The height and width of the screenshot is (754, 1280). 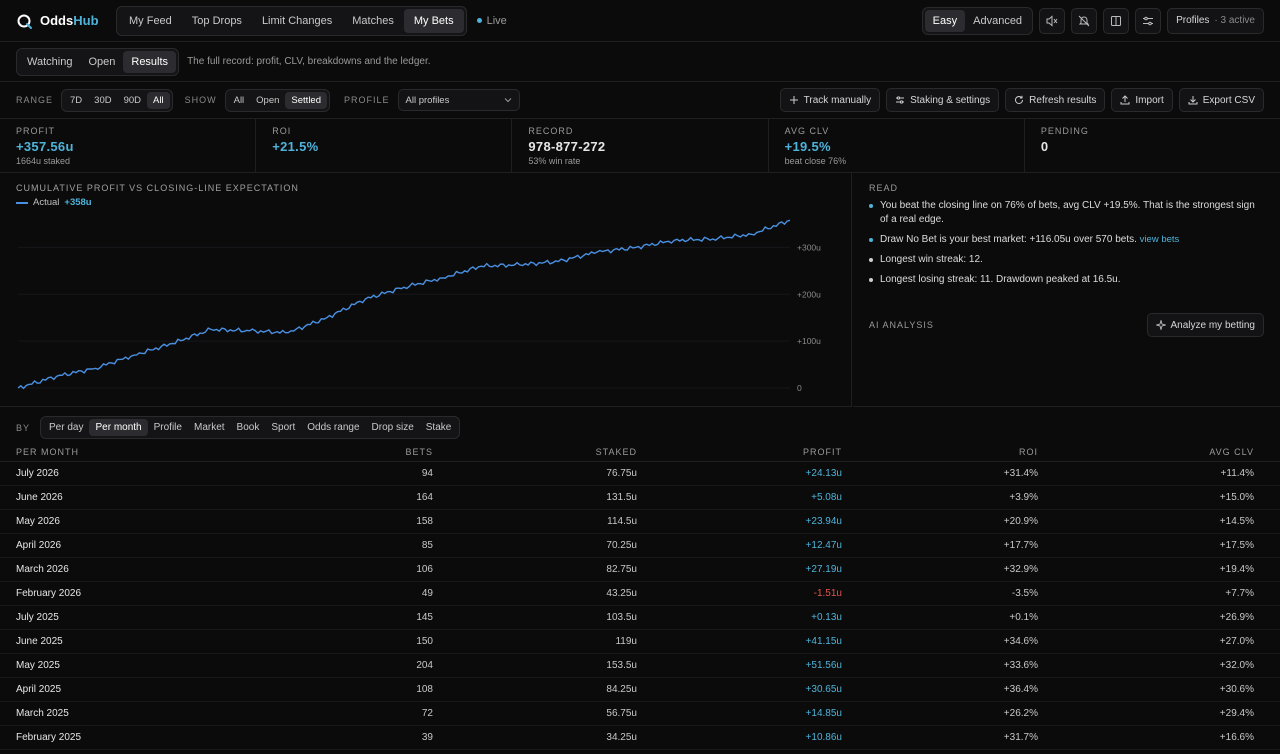 What do you see at coordinates (1052, 20) in the screenshot?
I see `mute-button` at bounding box center [1052, 20].